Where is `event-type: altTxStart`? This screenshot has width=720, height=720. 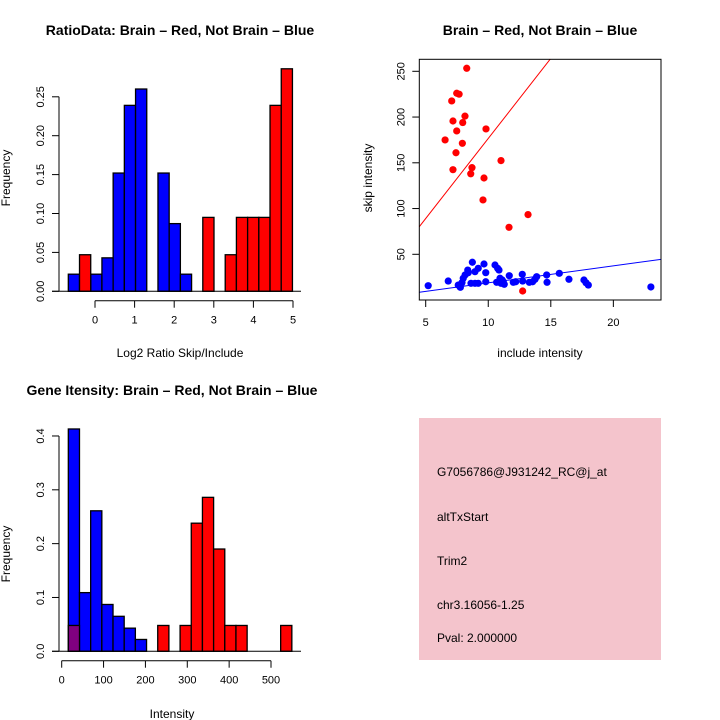
event-type: altTxStart is located at coordinates (463, 517).